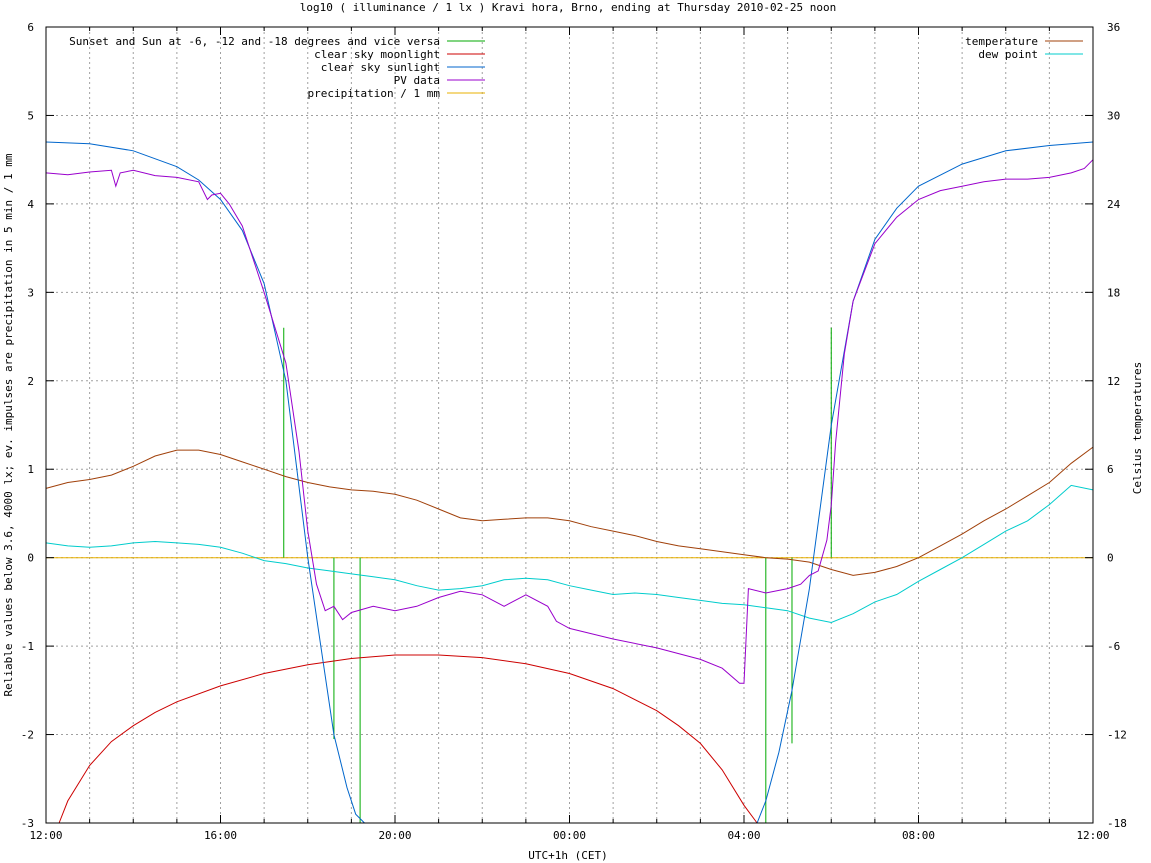  What do you see at coordinates (394, 835) in the screenshot?
I see `x-tick-label: 20:00` at bounding box center [394, 835].